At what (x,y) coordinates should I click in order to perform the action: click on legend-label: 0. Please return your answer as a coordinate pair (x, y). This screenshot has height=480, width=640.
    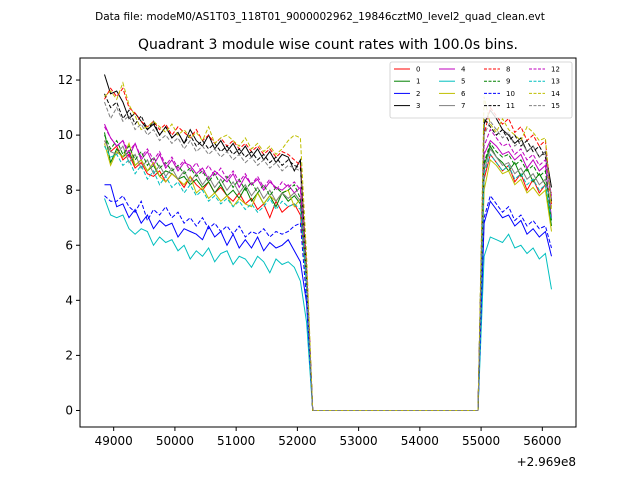
    Looking at the image, I should click on (418, 70).